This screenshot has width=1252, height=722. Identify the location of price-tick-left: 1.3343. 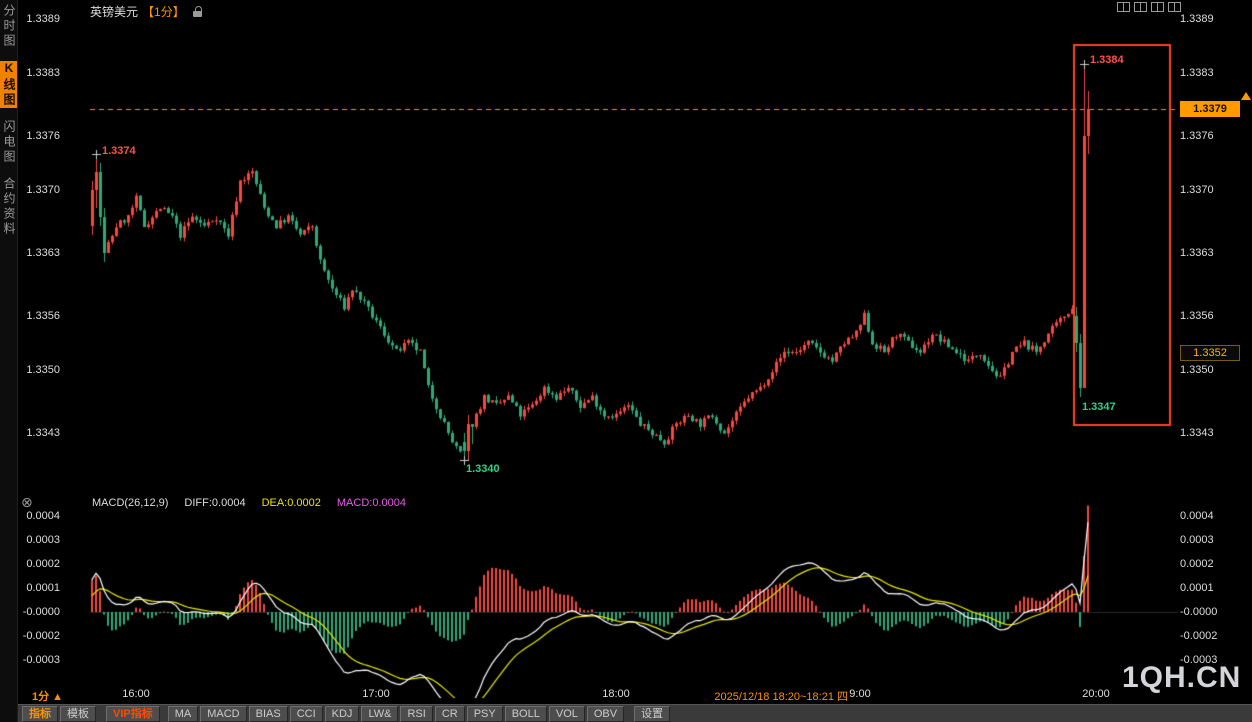
(43, 433).